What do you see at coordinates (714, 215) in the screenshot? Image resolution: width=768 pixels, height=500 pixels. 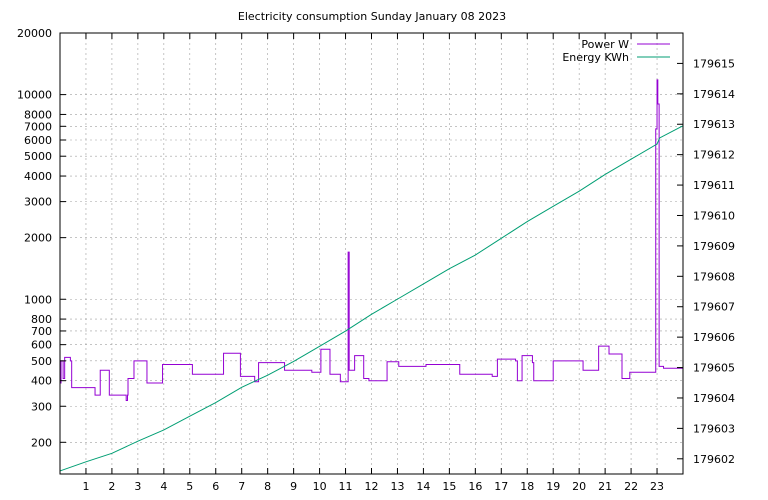 I see `y-right-tick-label: 179610` at bounding box center [714, 215].